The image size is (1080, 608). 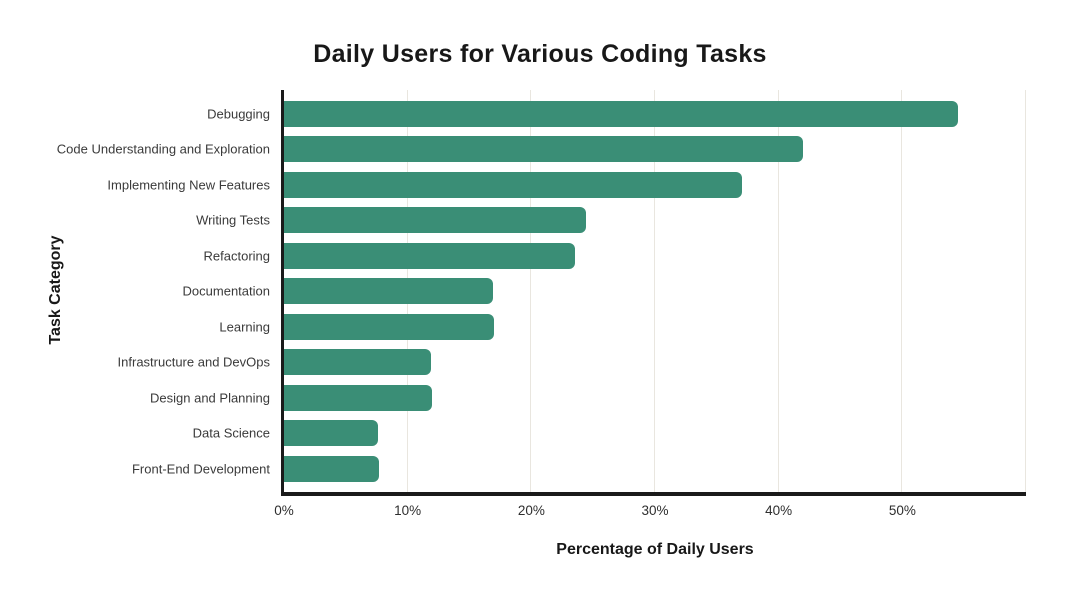 I want to click on bar-row: Design and Planning, so click(x=588, y=398).